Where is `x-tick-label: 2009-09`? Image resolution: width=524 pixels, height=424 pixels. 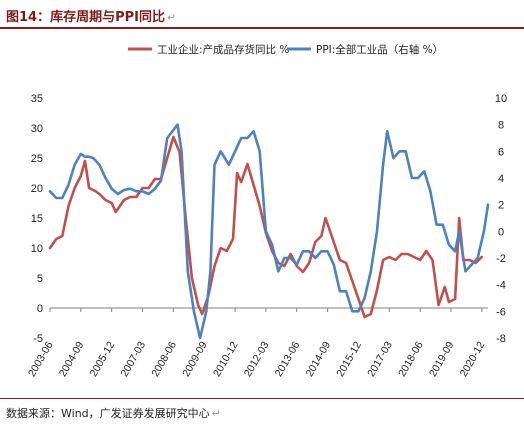 x-tick-label: 2009-09 is located at coordinates (195, 359).